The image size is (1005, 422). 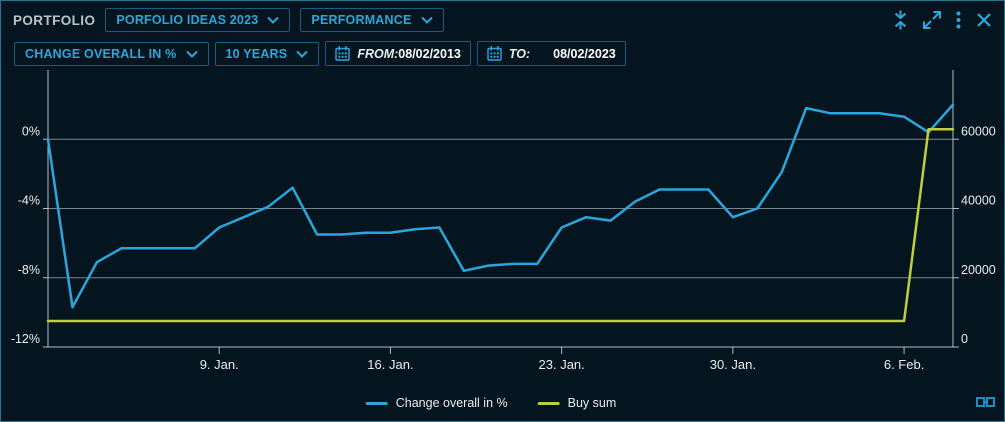 What do you see at coordinates (429, 53) in the screenshot?
I see `date-from-value: 08/02/2013` at bounding box center [429, 53].